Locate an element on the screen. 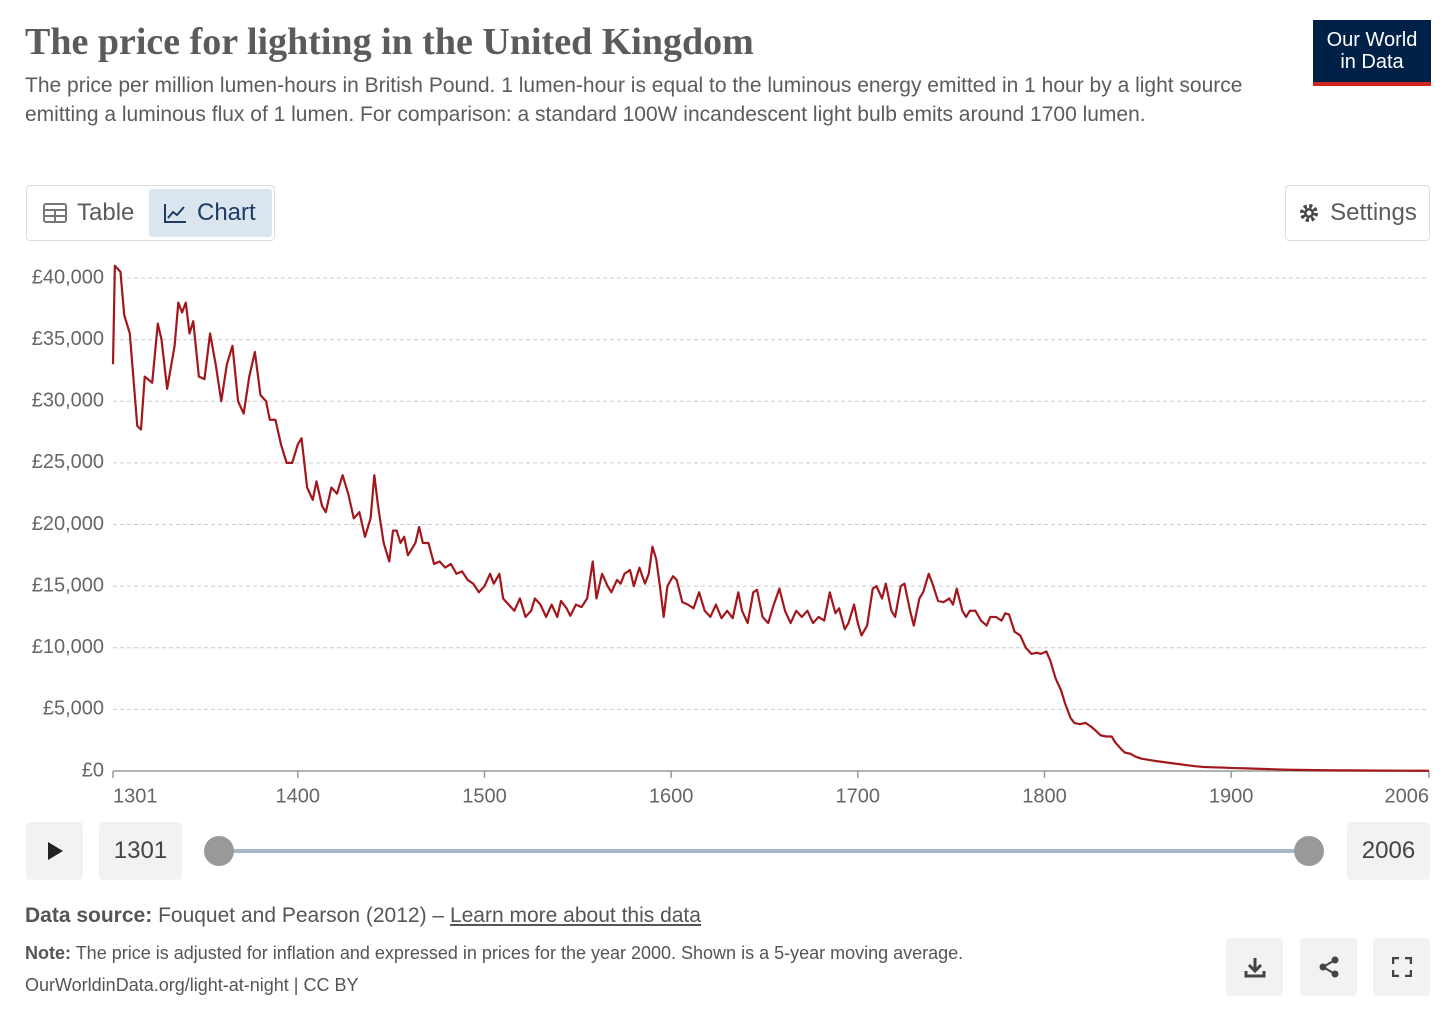  download-button is located at coordinates (1254, 967).